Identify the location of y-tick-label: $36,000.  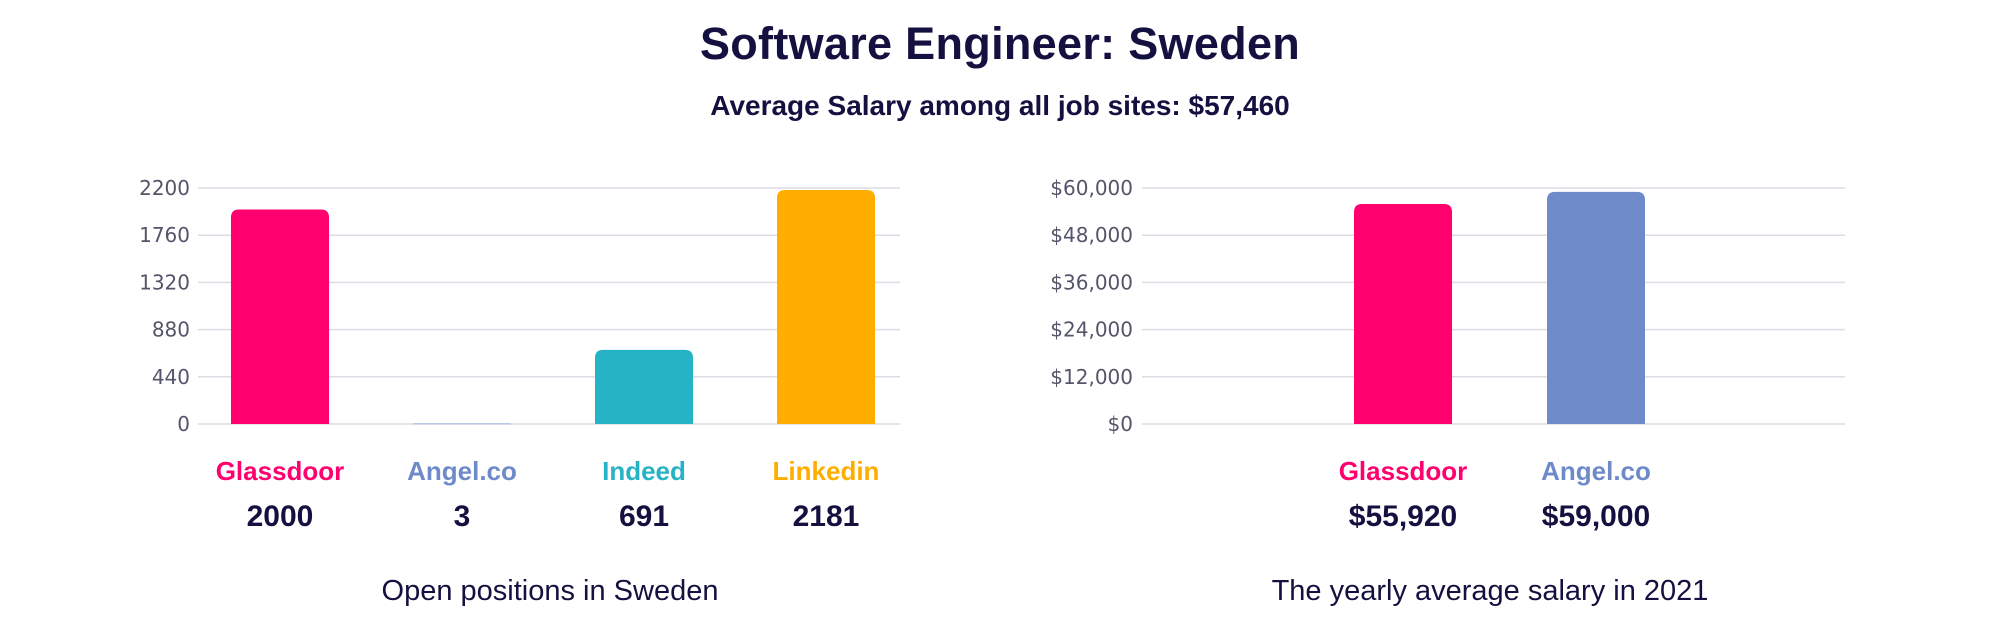
(1091, 282).